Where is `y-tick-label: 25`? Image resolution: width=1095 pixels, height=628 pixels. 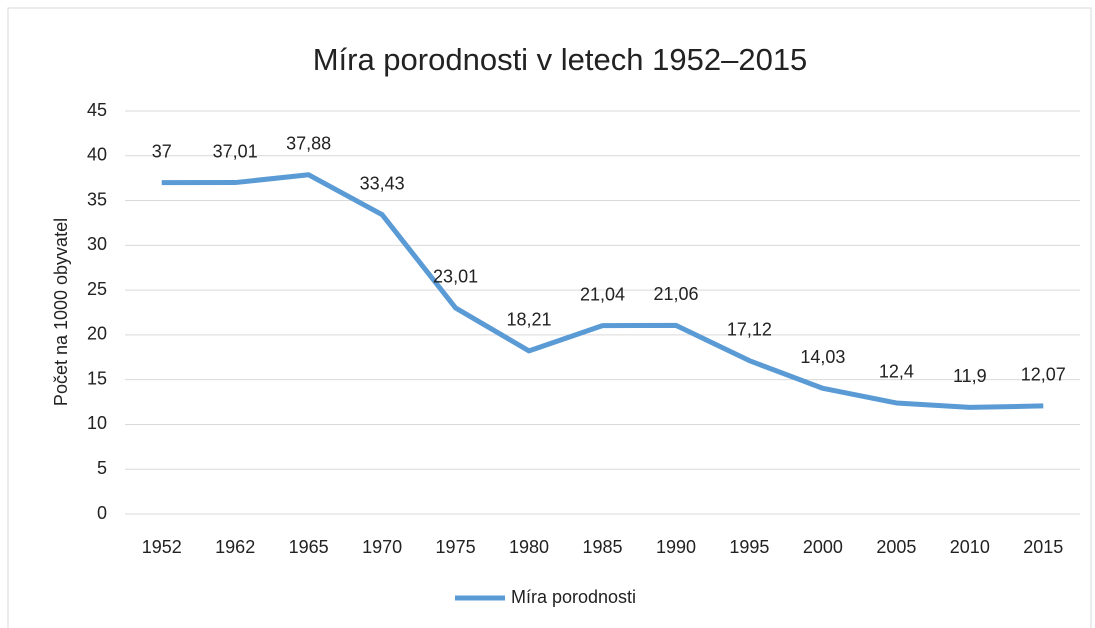 y-tick-label: 25 is located at coordinates (97, 289).